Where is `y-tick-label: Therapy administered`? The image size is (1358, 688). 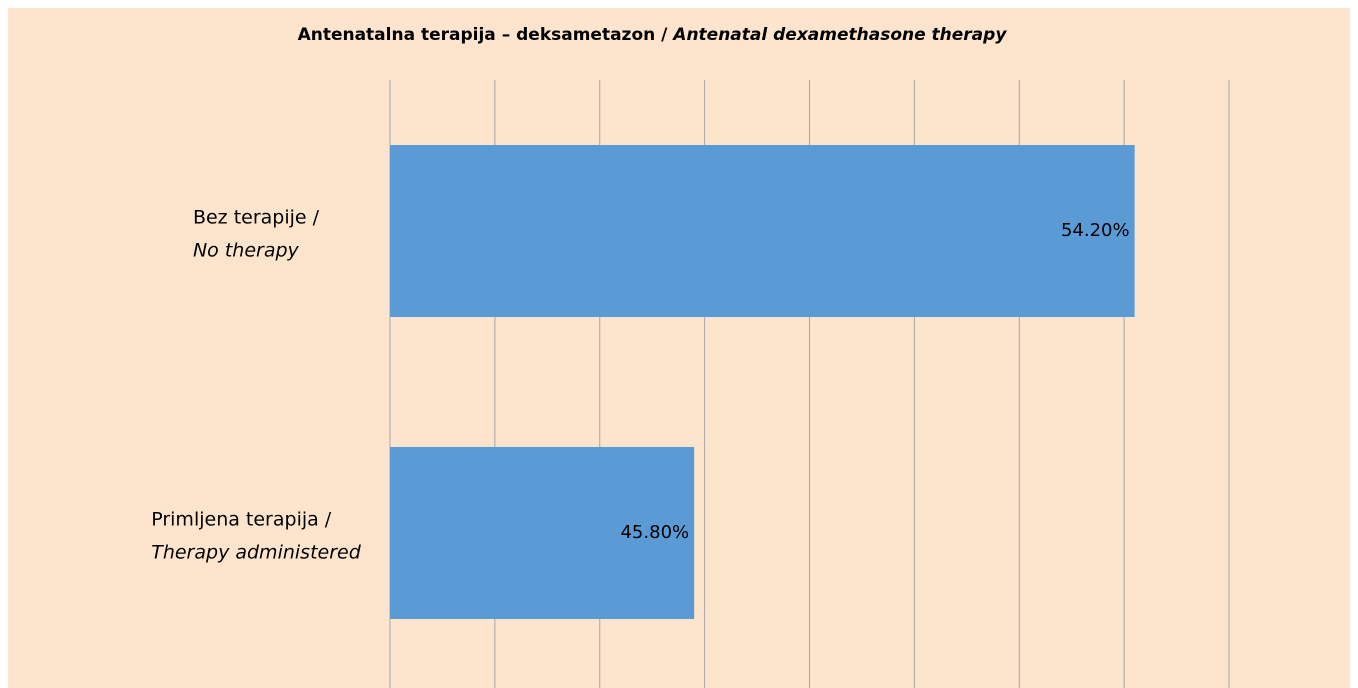
y-tick-label: Therapy administered is located at coordinates (256, 553).